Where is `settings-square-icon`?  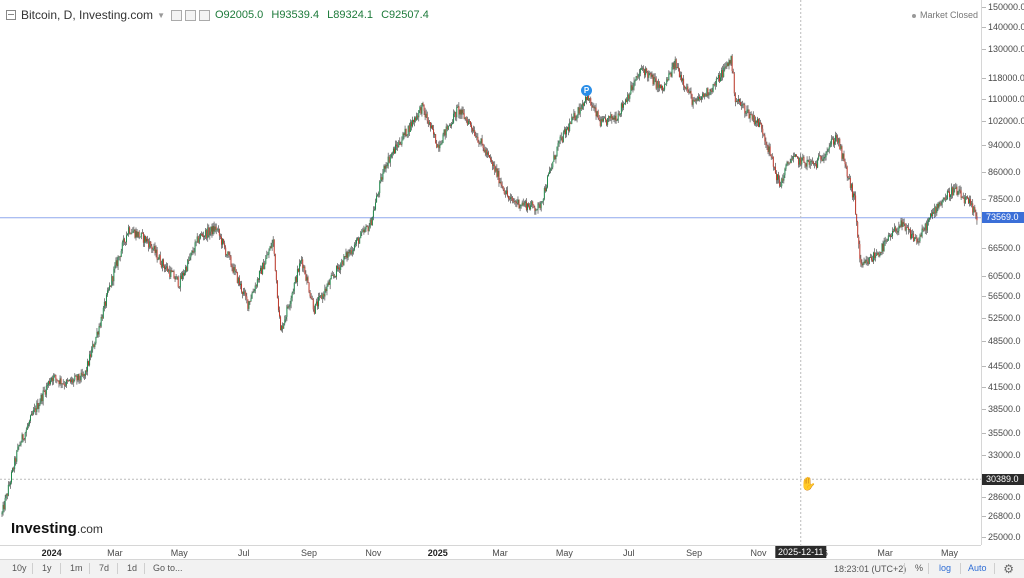
settings-square-icon is located at coordinates (176, 15).